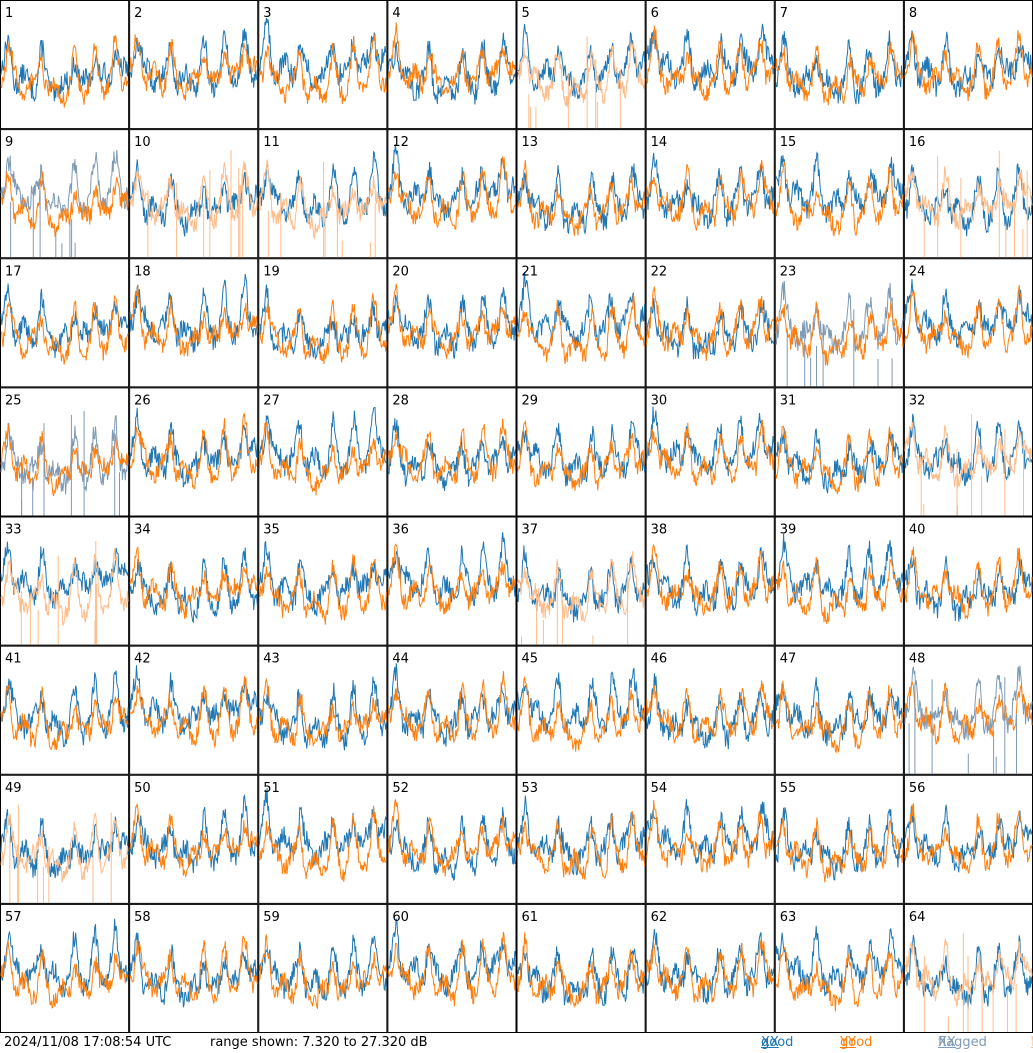  What do you see at coordinates (271, 788) in the screenshot?
I see `panel-label: 51` at bounding box center [271, 788].